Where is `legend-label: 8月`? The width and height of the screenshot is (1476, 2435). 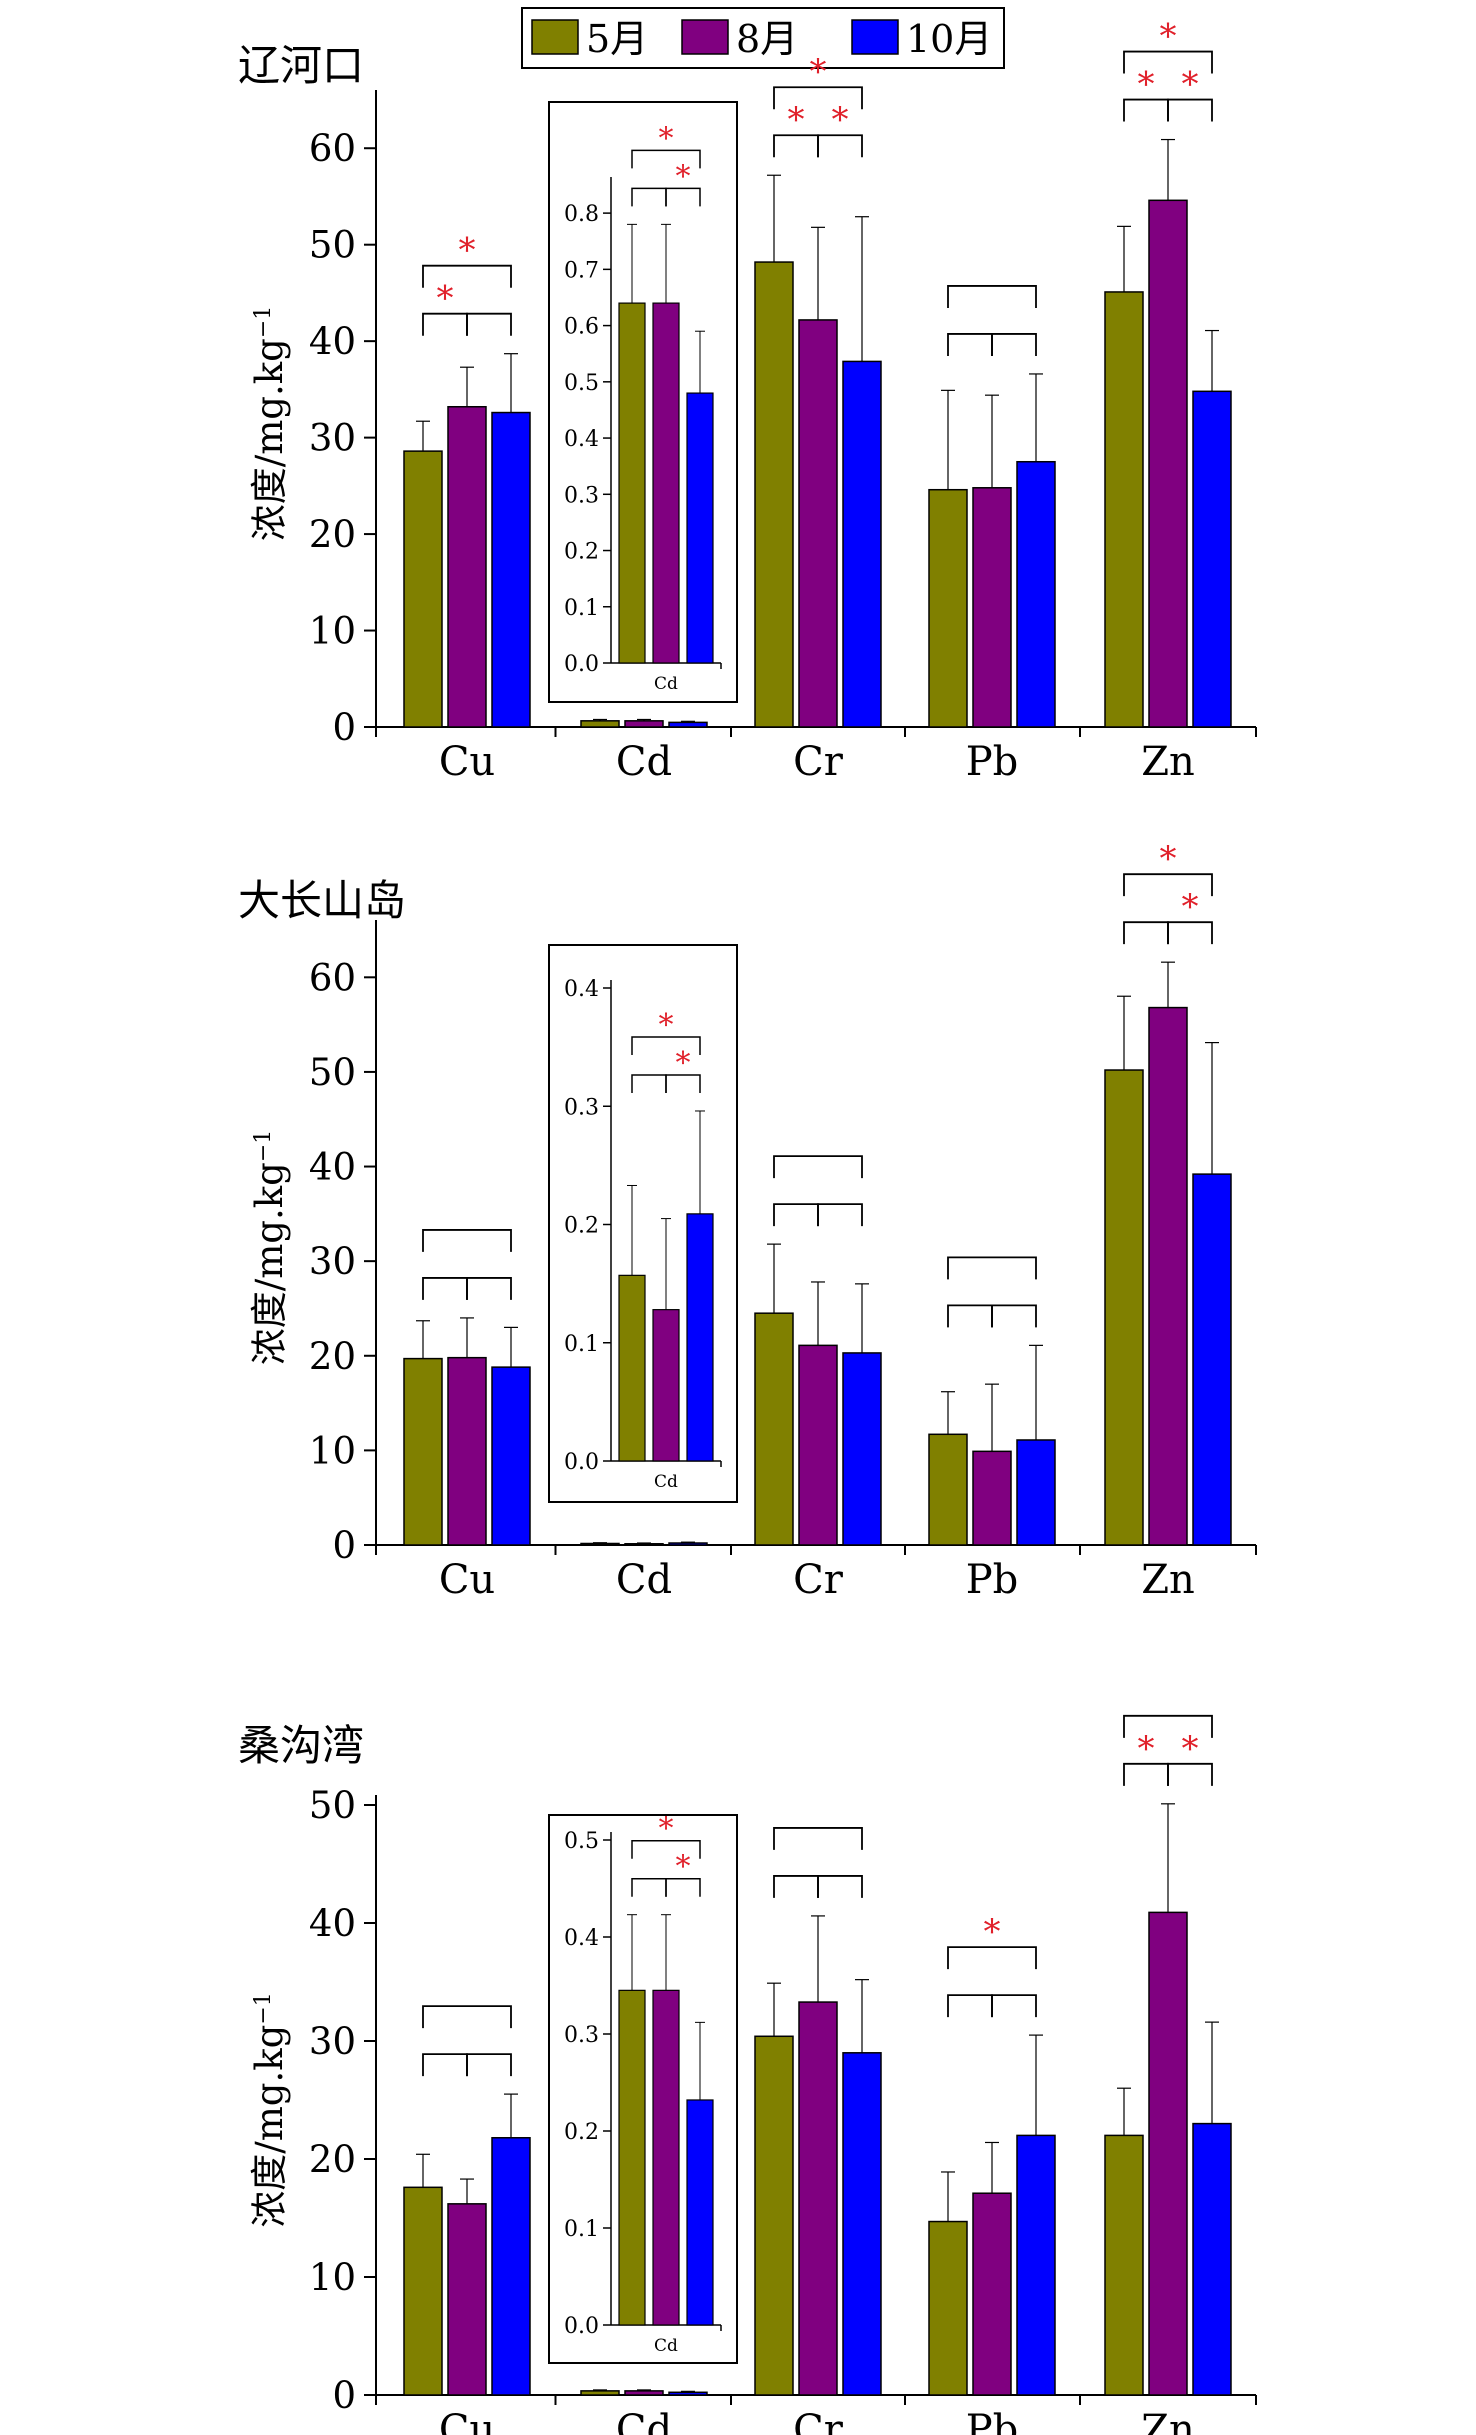 legend-label: 8月 is located at coordinates (767, 39).